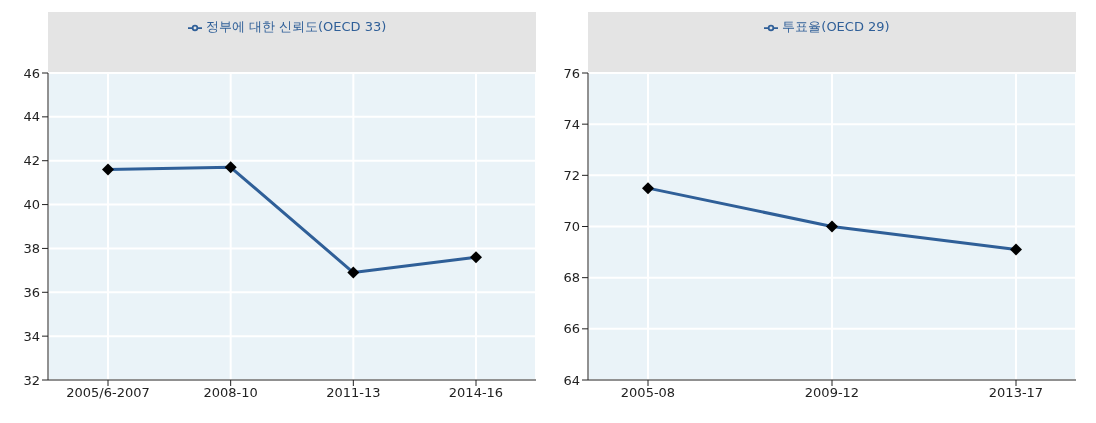 Image resolution: width=1096 pixels, height=423 pixels. Describe the element at coordinates (476, 393) in the screenshot. I see `x-tick-label: 2014-16` at that location.